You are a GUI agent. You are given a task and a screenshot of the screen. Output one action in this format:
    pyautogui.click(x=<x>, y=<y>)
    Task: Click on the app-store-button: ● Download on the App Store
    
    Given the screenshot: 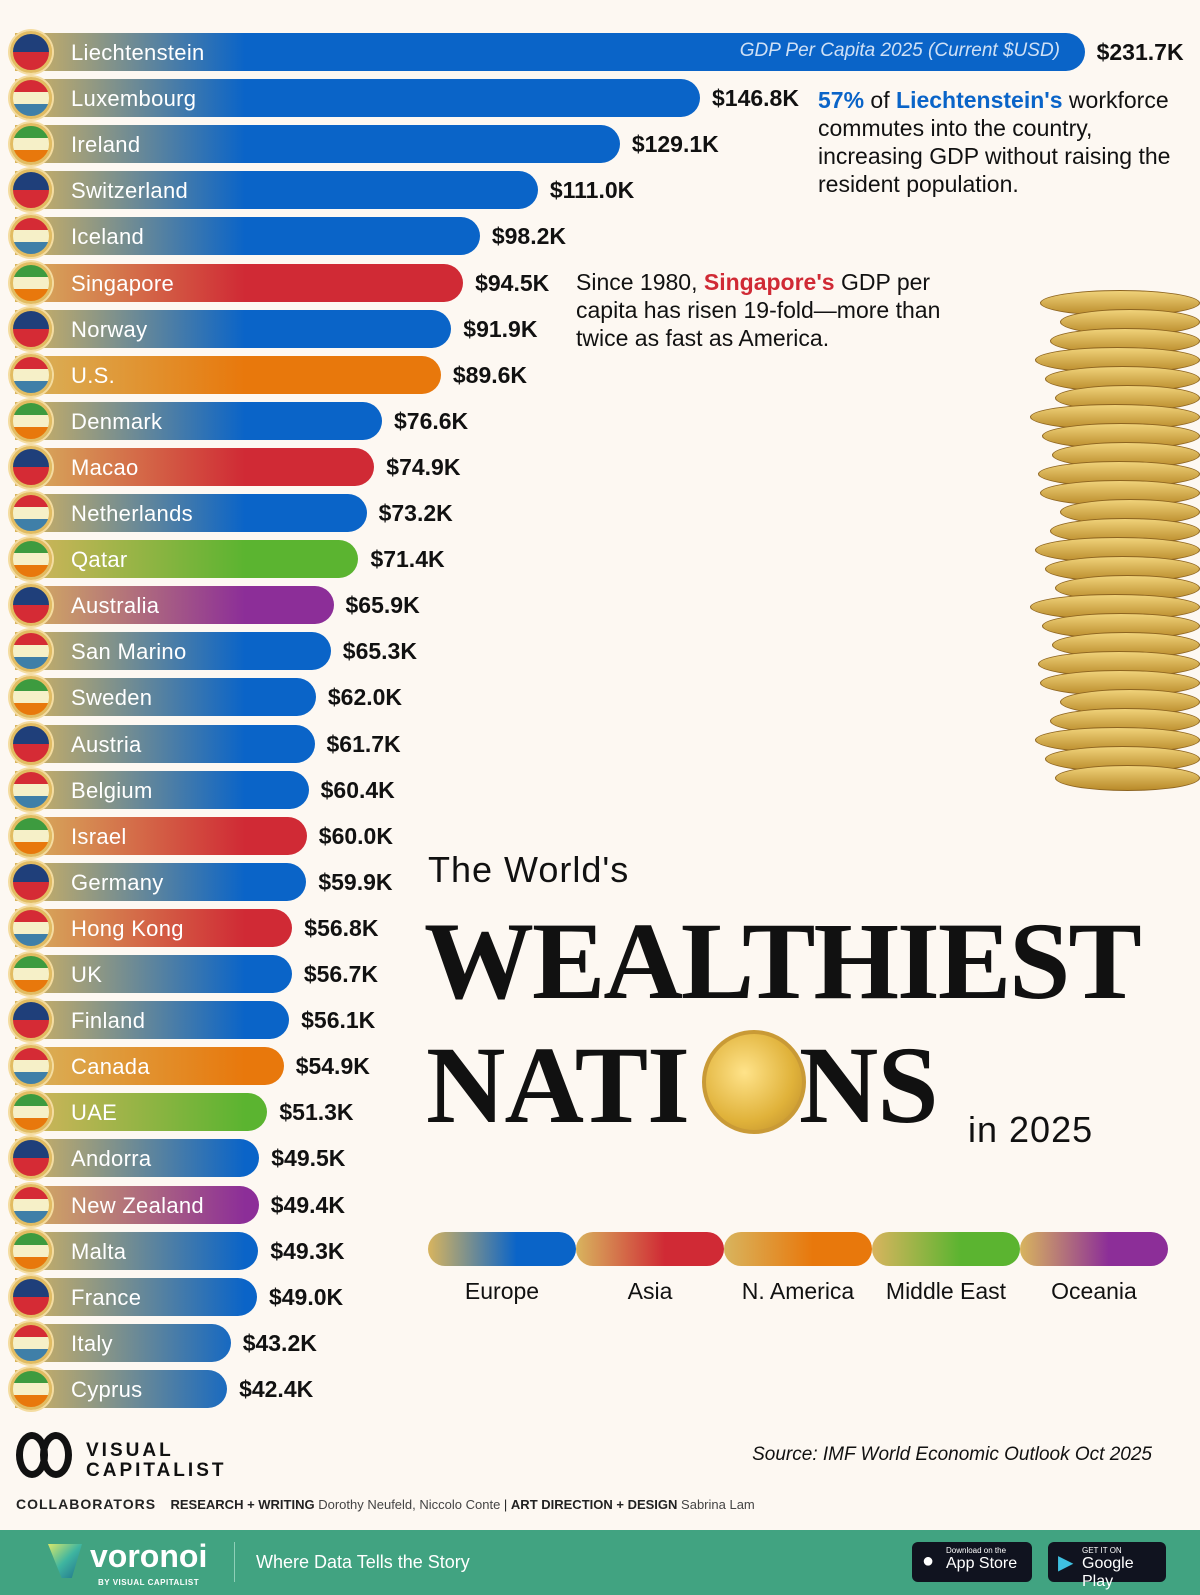 What is the action you would take?
    pyautogui.click(x=972, y=1562)
    